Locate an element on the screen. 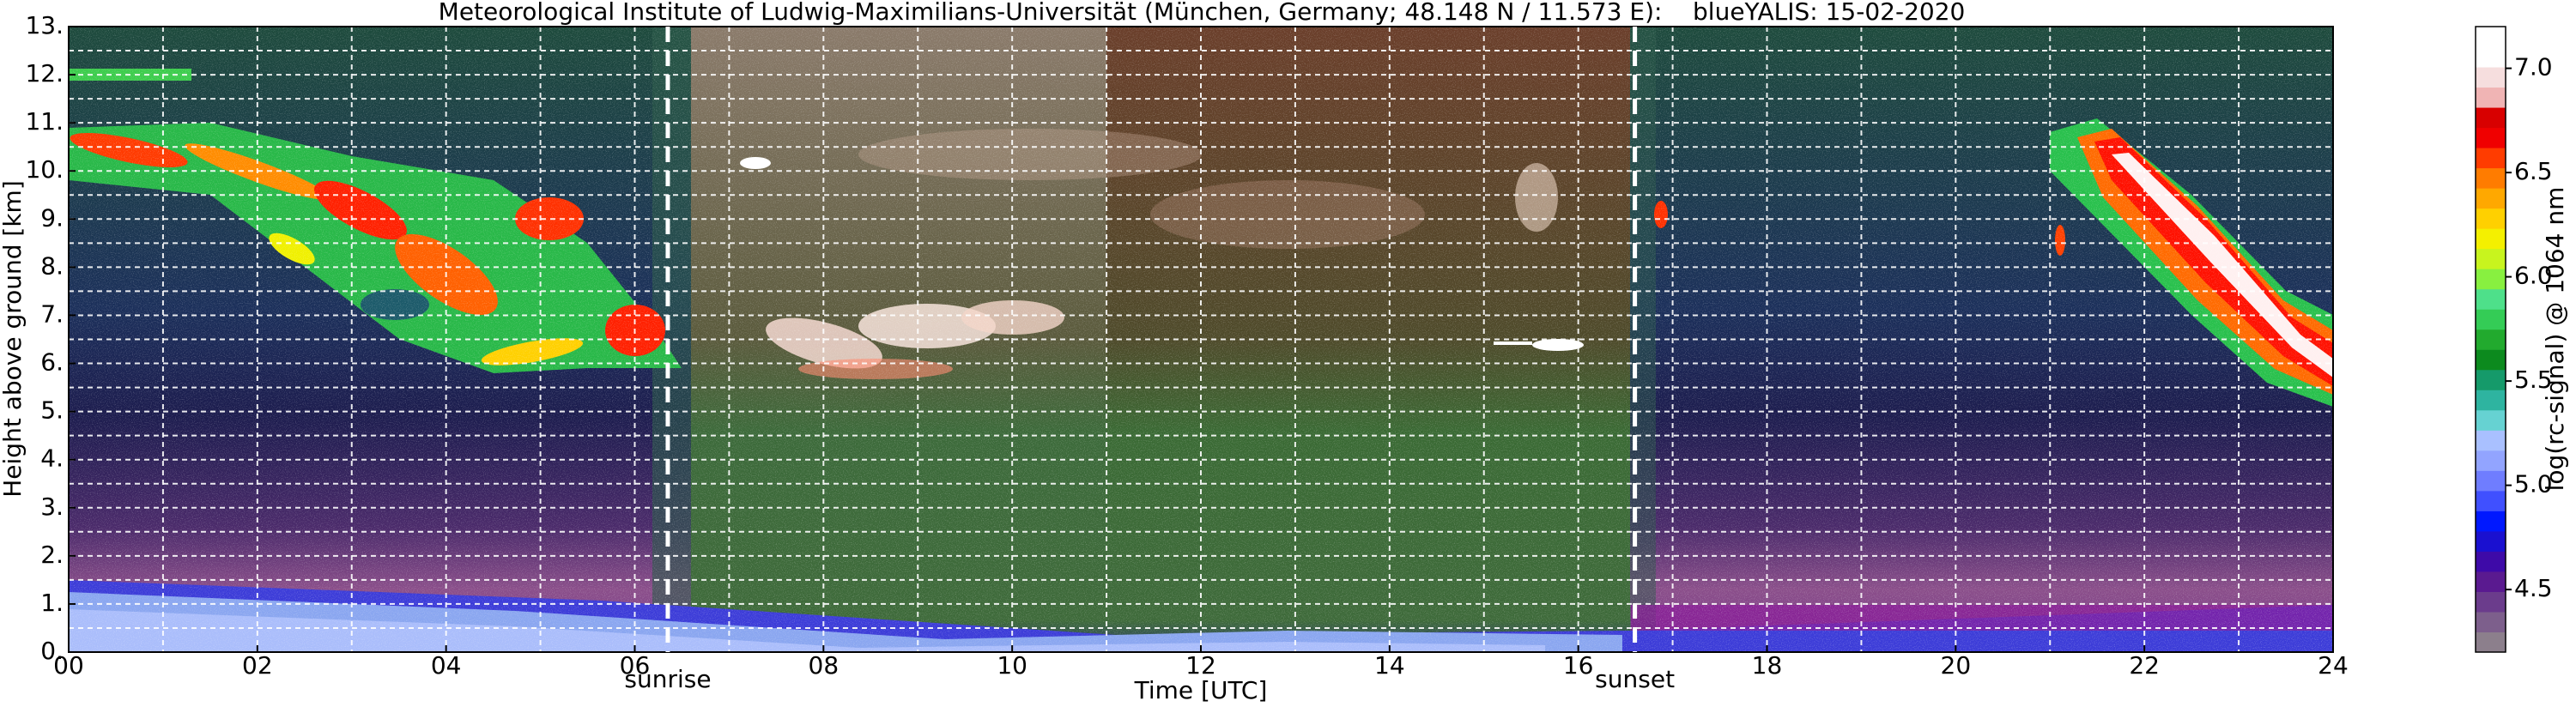 The image size is (2576, 707). y-tick-label: 0. is located at coordinates (52, 651).